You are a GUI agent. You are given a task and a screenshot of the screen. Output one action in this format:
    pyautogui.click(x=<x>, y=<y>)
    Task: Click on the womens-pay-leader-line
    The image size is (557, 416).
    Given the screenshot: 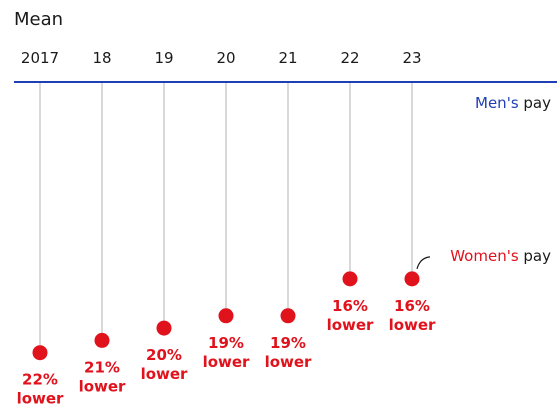 What is the action you would take?
    pyautogui.click(x=423, y=263)
    